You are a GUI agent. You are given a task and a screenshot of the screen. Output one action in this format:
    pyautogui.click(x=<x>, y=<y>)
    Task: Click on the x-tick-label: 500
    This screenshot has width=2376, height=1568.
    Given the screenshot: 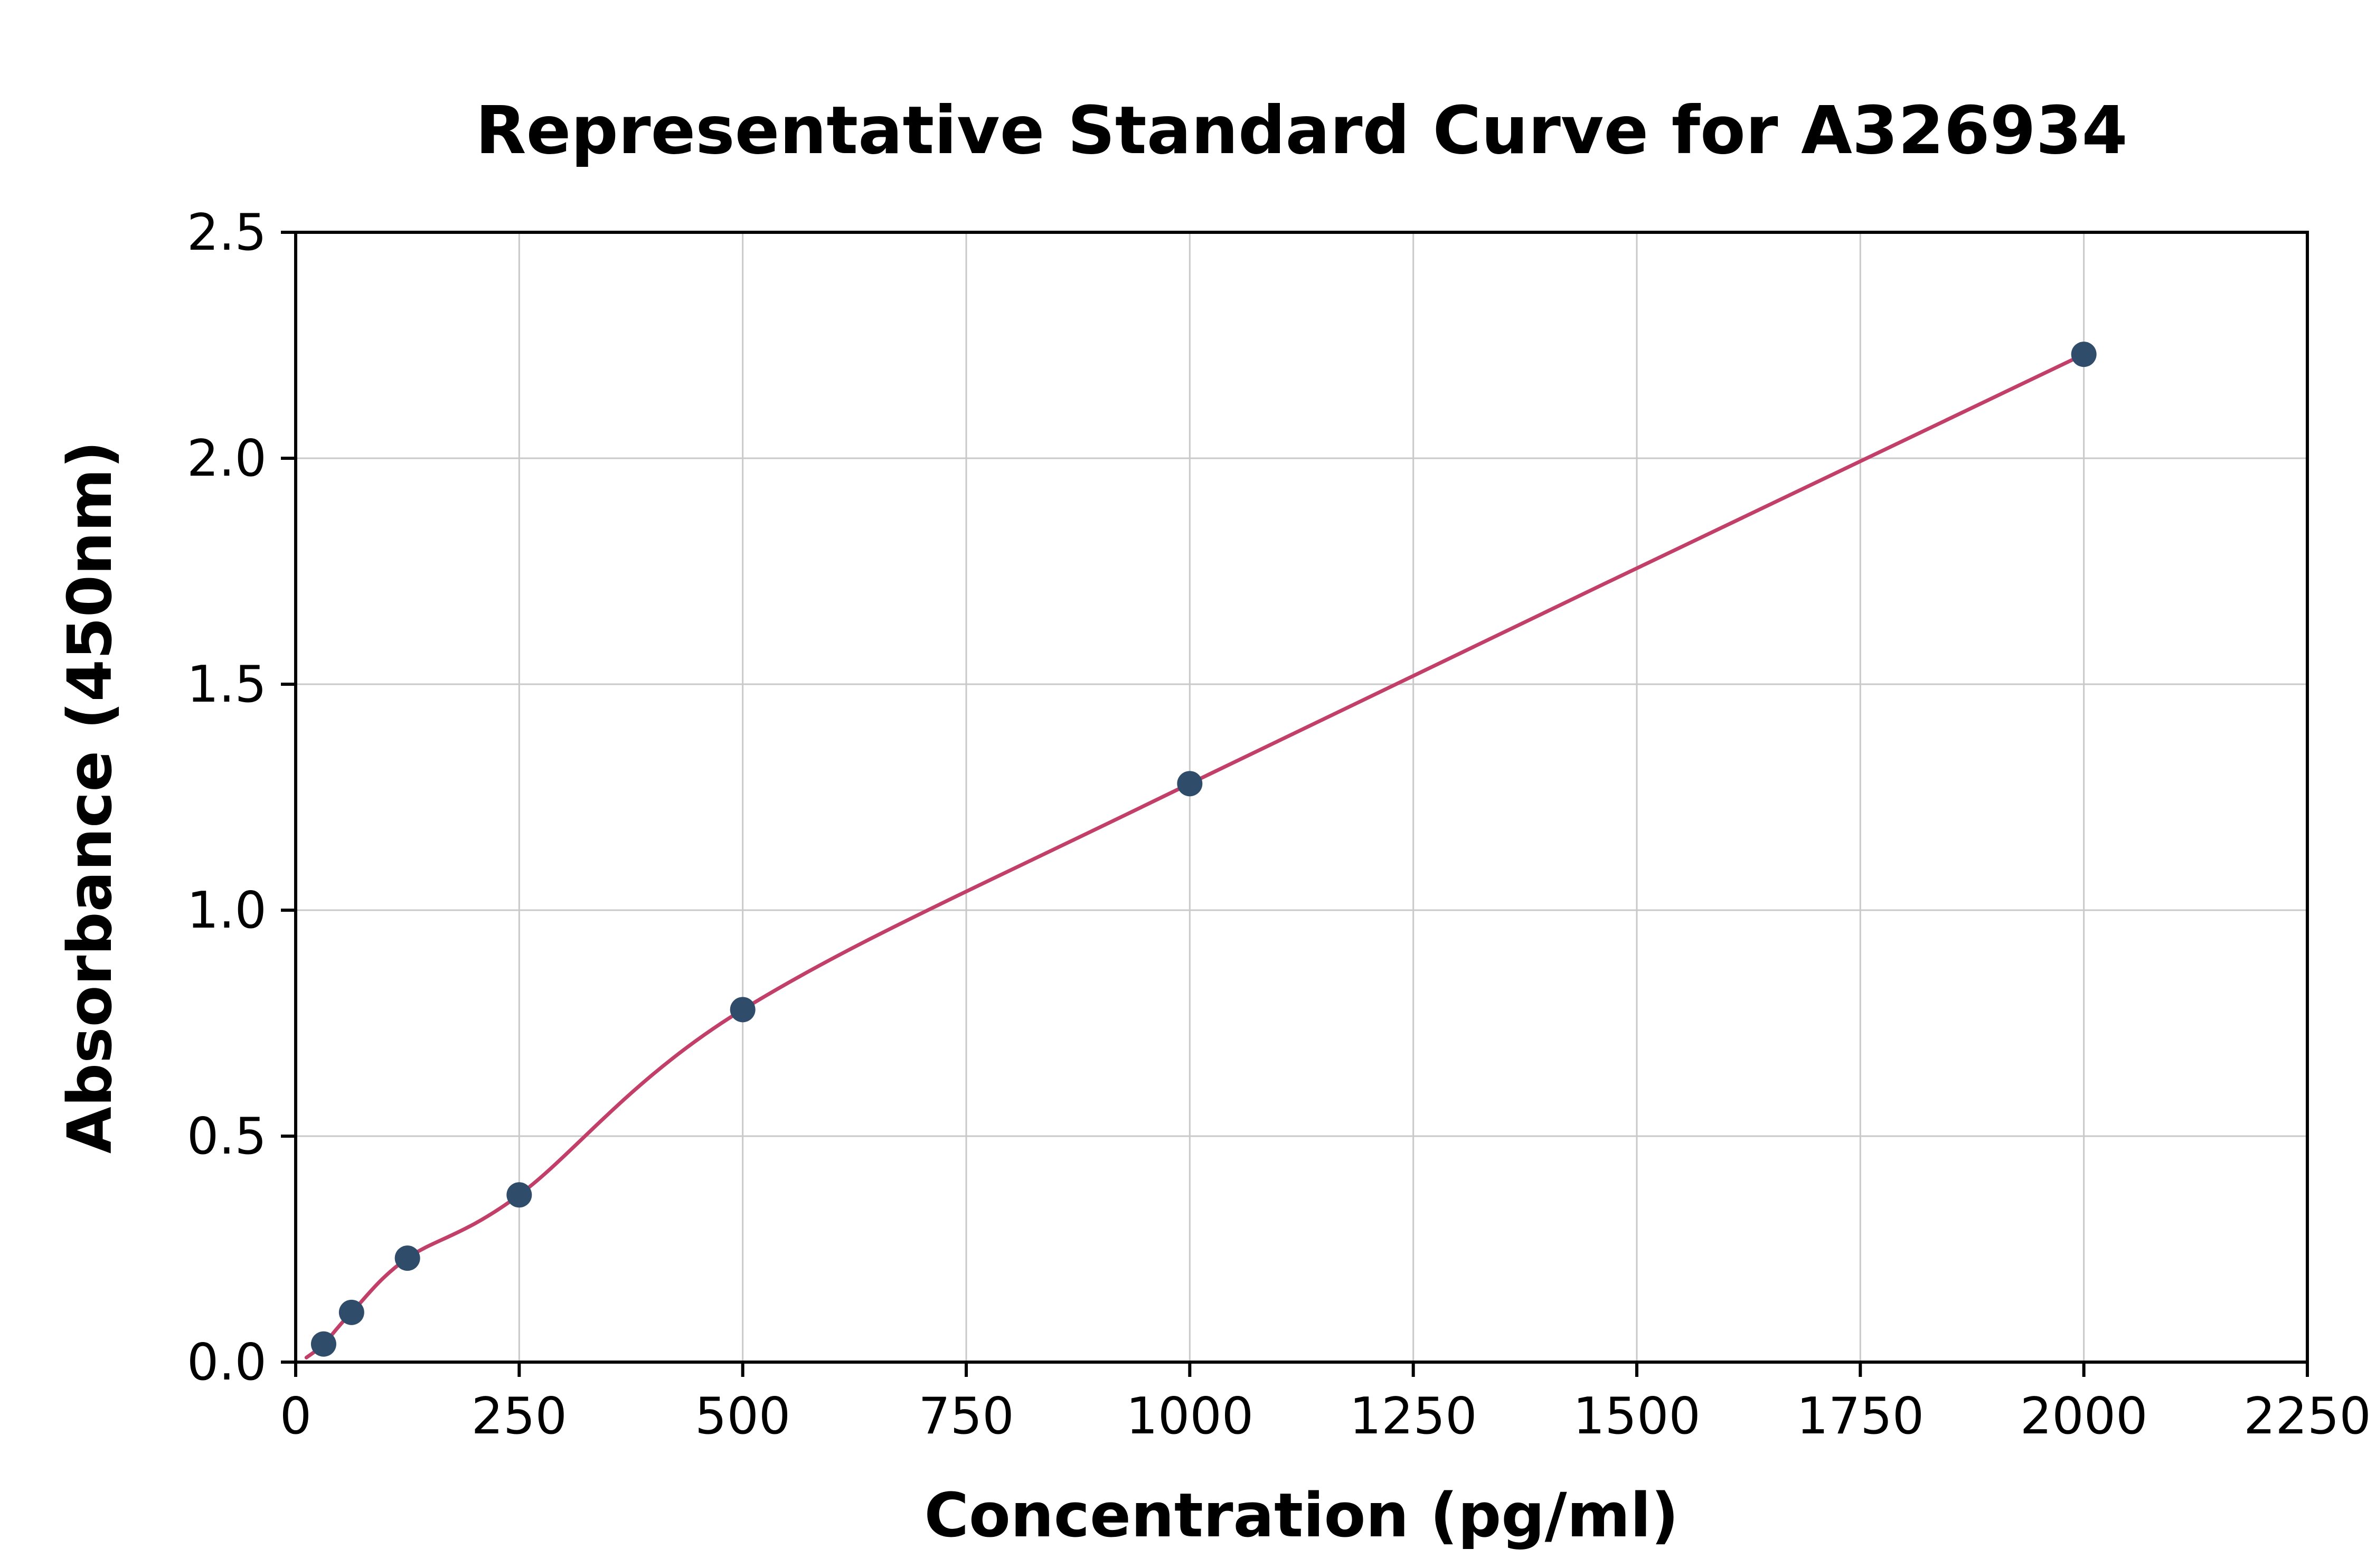 What is the action you would take?
    pyautogui.click(x=742, y=1416)
    